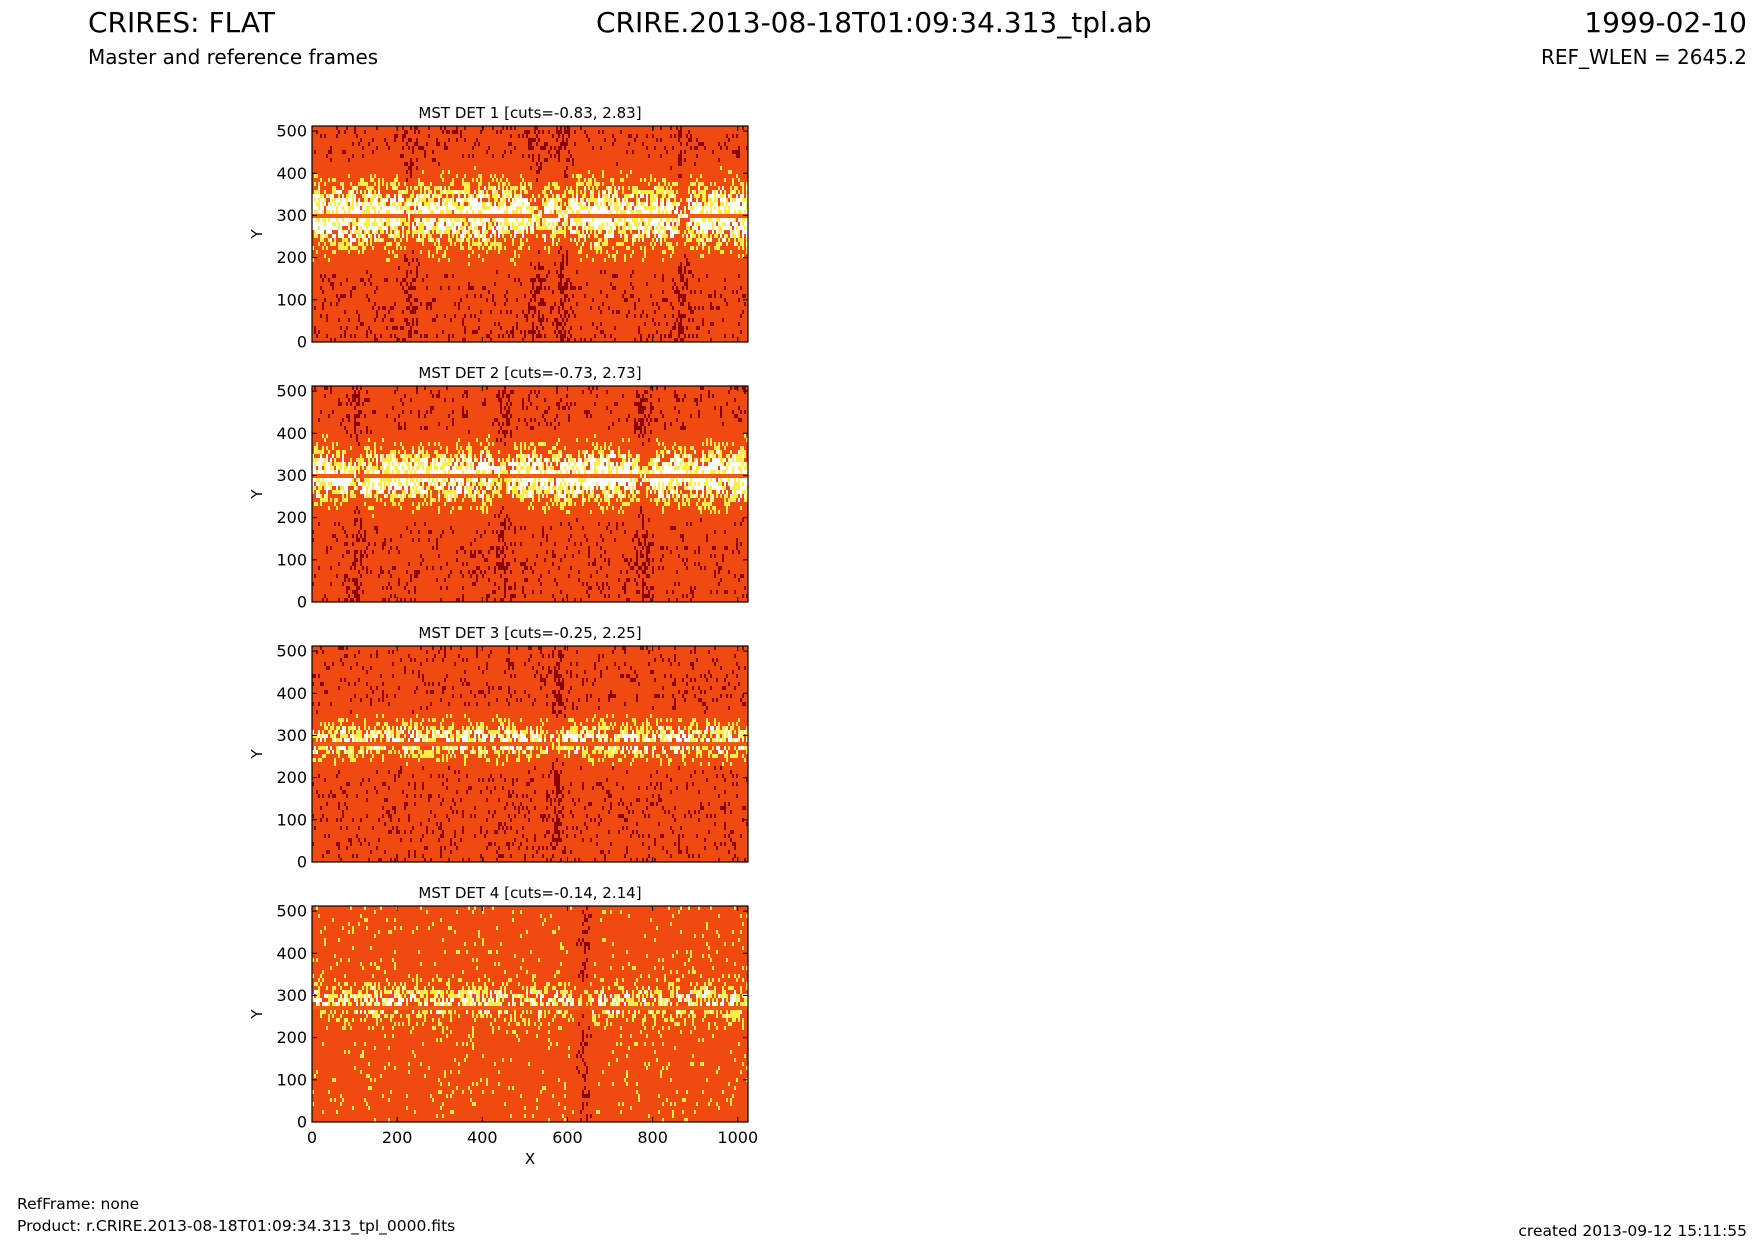 The image size is (1755, 1245). What do you see at coordinates (567, 1137) in the screenshot?
I see `x-tick-label: 600` at bounding box center [567, 1137].